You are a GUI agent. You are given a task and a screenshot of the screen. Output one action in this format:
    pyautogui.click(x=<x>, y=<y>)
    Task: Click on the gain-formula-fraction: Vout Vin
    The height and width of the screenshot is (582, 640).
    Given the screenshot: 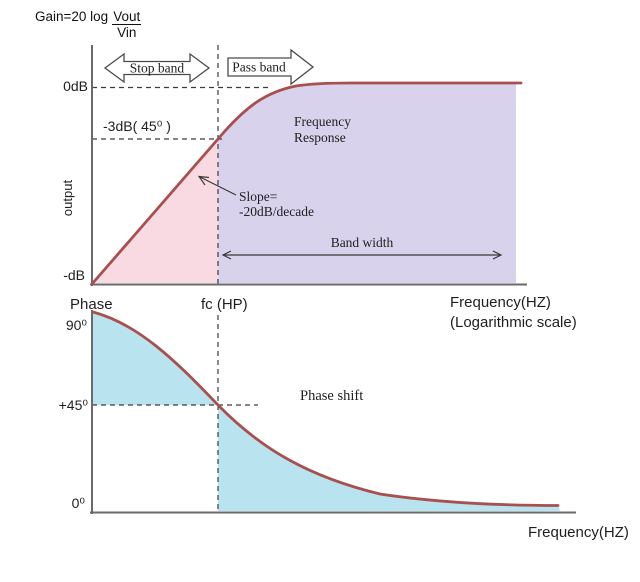 What is the action you would take?
    pyautogui.click(x=127, y=24)
    